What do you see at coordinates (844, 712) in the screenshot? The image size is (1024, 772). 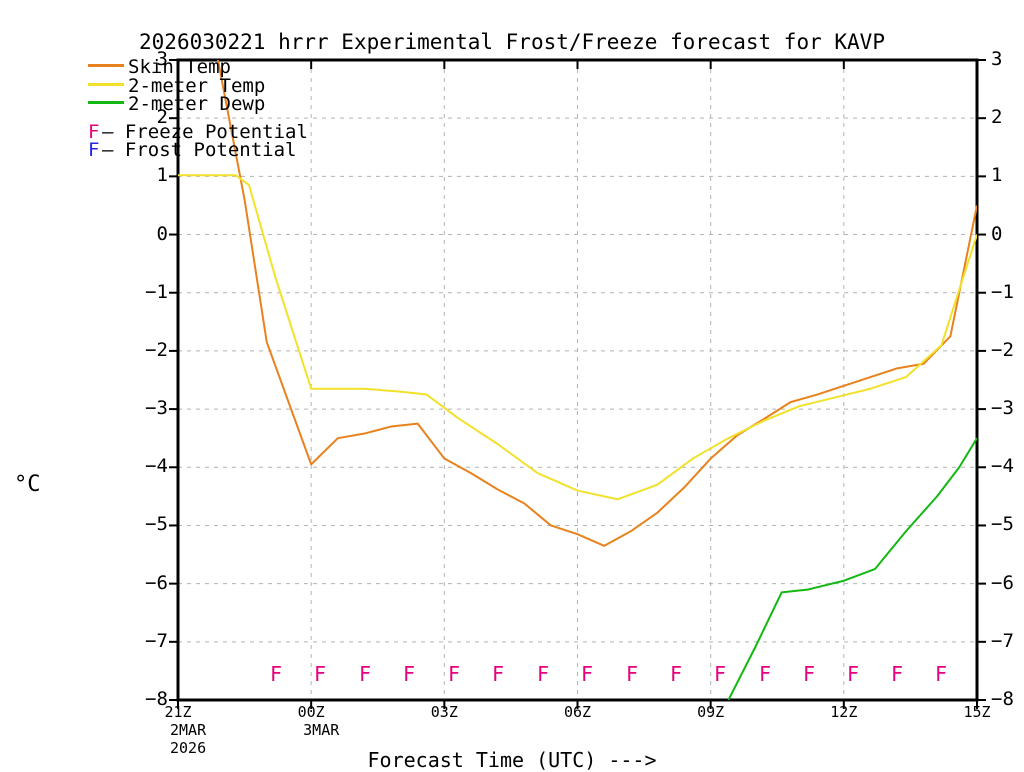 I see `x-tick-label: 12Z` at bounding box center [844, 712].